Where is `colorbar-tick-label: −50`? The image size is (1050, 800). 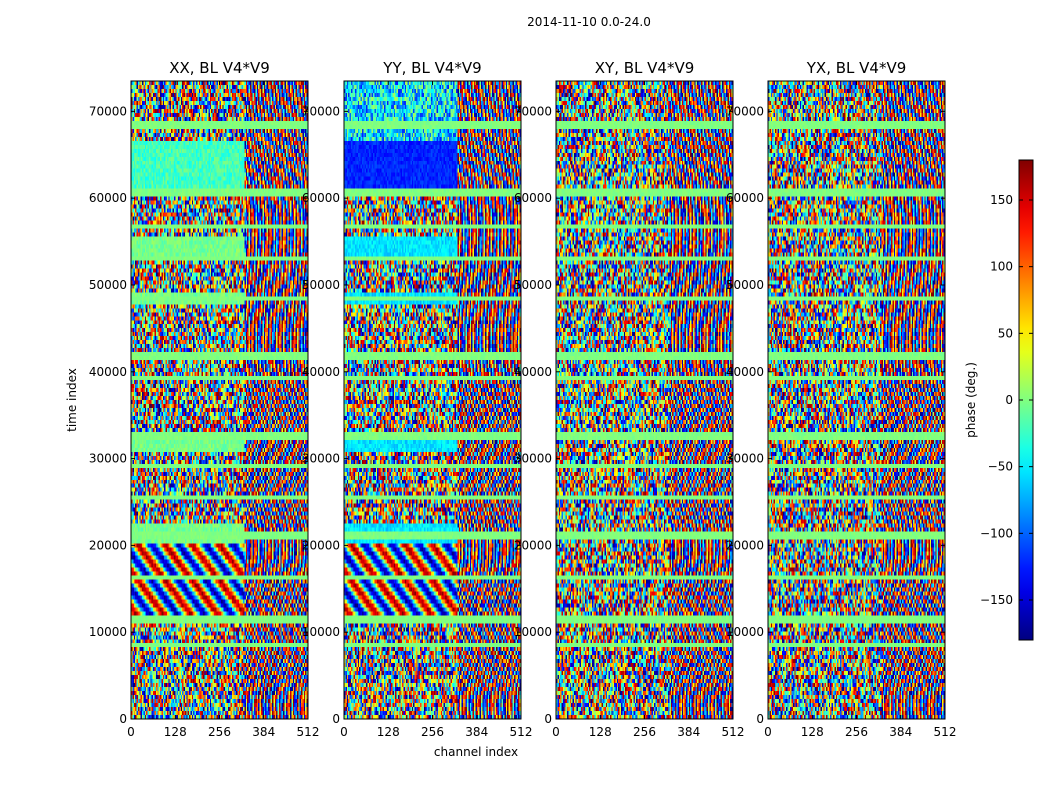
colorbar-tick-label: −50 is located at coordinates (1000, 467).